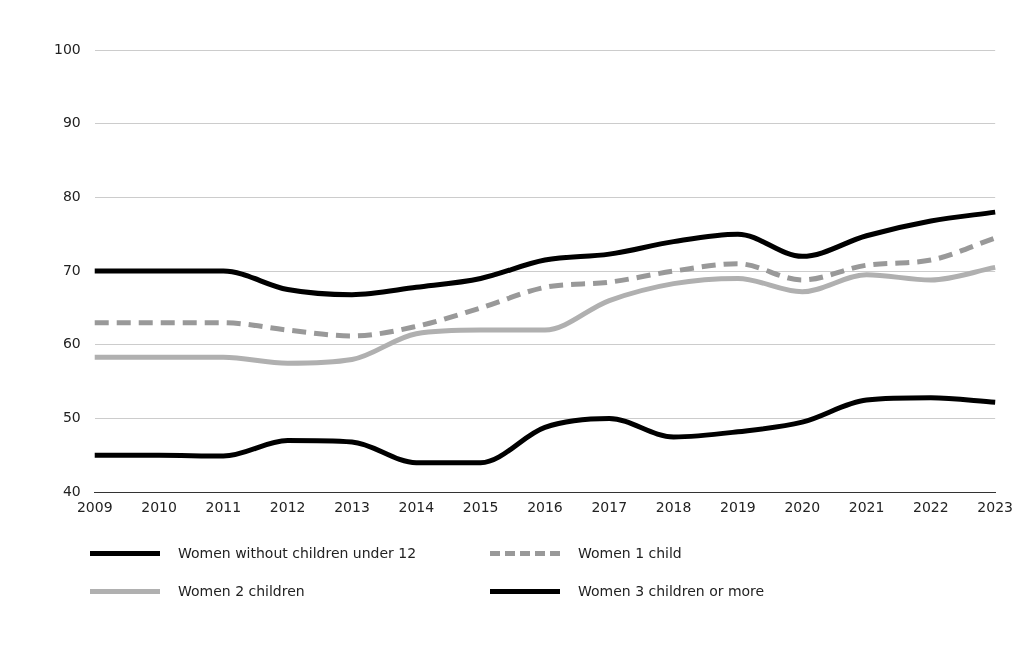 This screenshot has height=645, width=1021. I want to click on y-tick-label: 100, so click(67, 48).